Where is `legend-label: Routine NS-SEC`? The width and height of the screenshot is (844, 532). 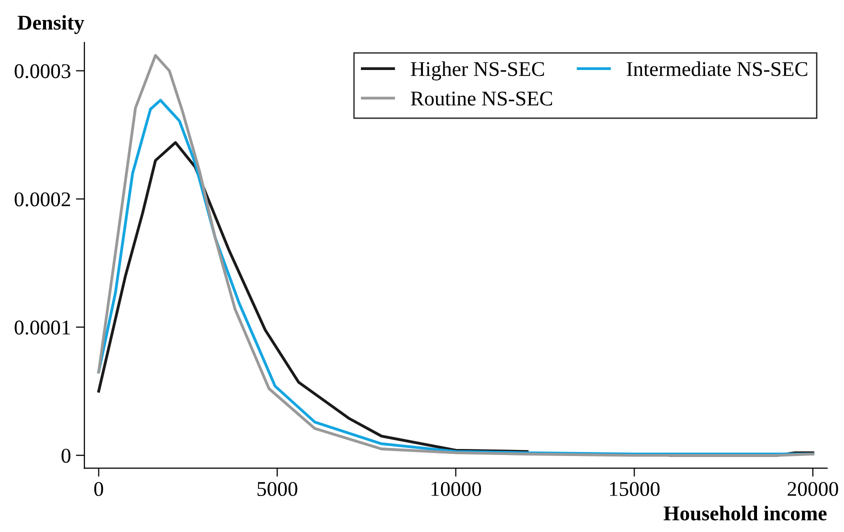 legend-label: Routine NS-SEC is located at coordinates (481, 99).